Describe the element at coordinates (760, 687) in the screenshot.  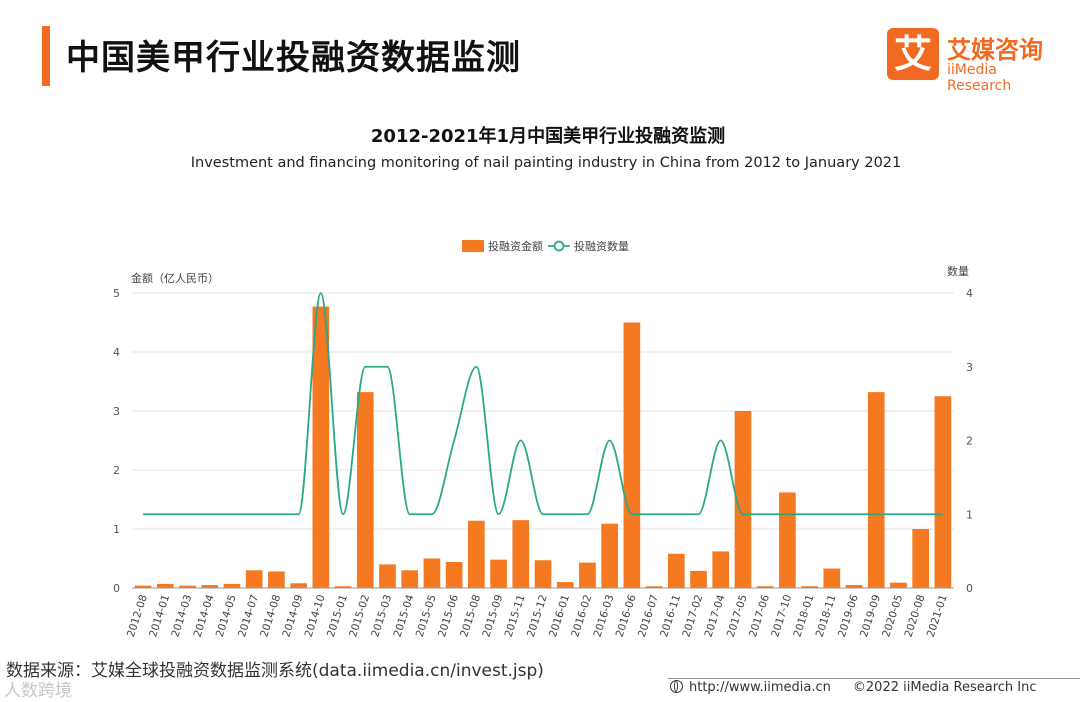
I see `website-link: http://www.iimedia.cn` at that location.